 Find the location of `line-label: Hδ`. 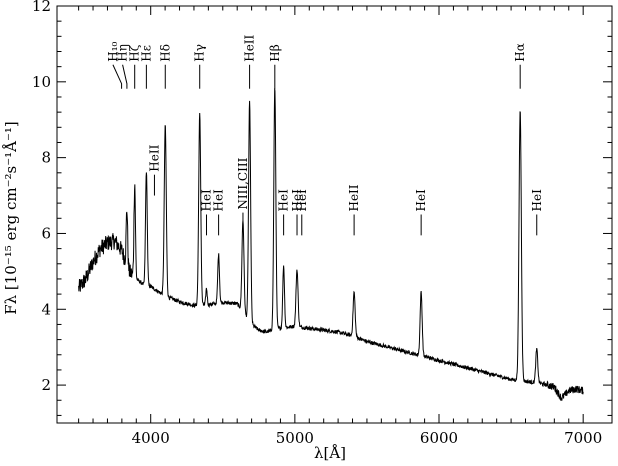

line-label: Hδ is located at coordinates (165, 53).